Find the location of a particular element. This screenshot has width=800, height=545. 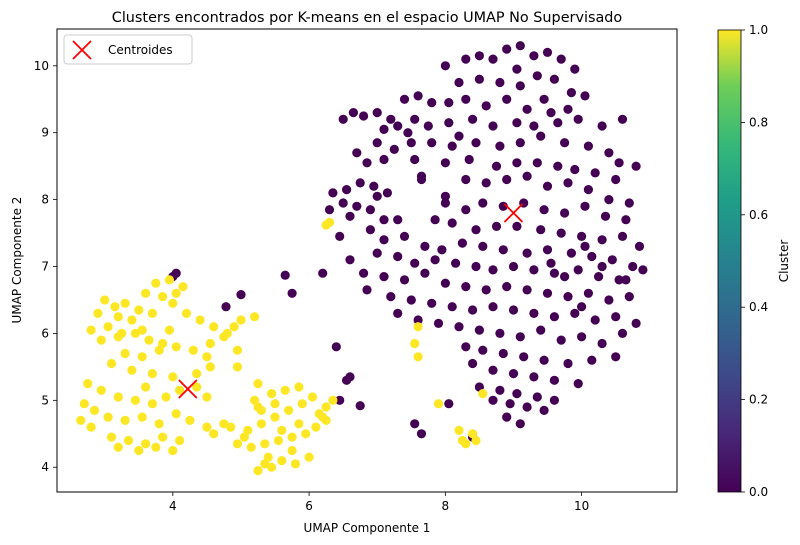

colorbar-tick-label: 0.0 is located at coordinates (758, 492).